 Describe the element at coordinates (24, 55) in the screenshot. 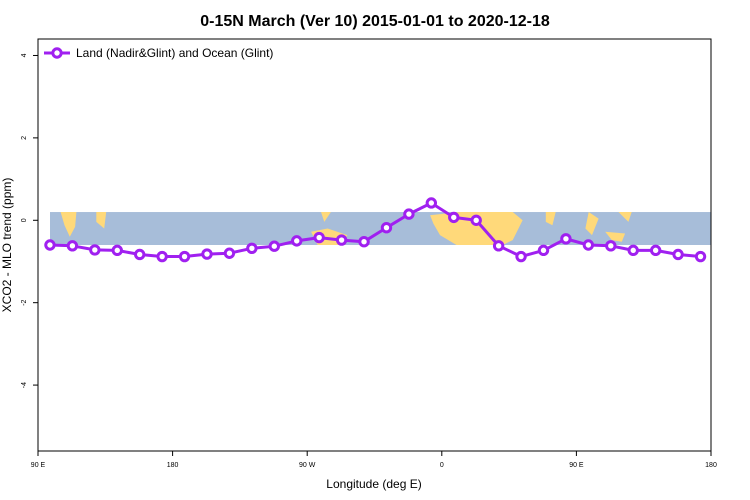

I see `y-tick-label: 4` at that location.